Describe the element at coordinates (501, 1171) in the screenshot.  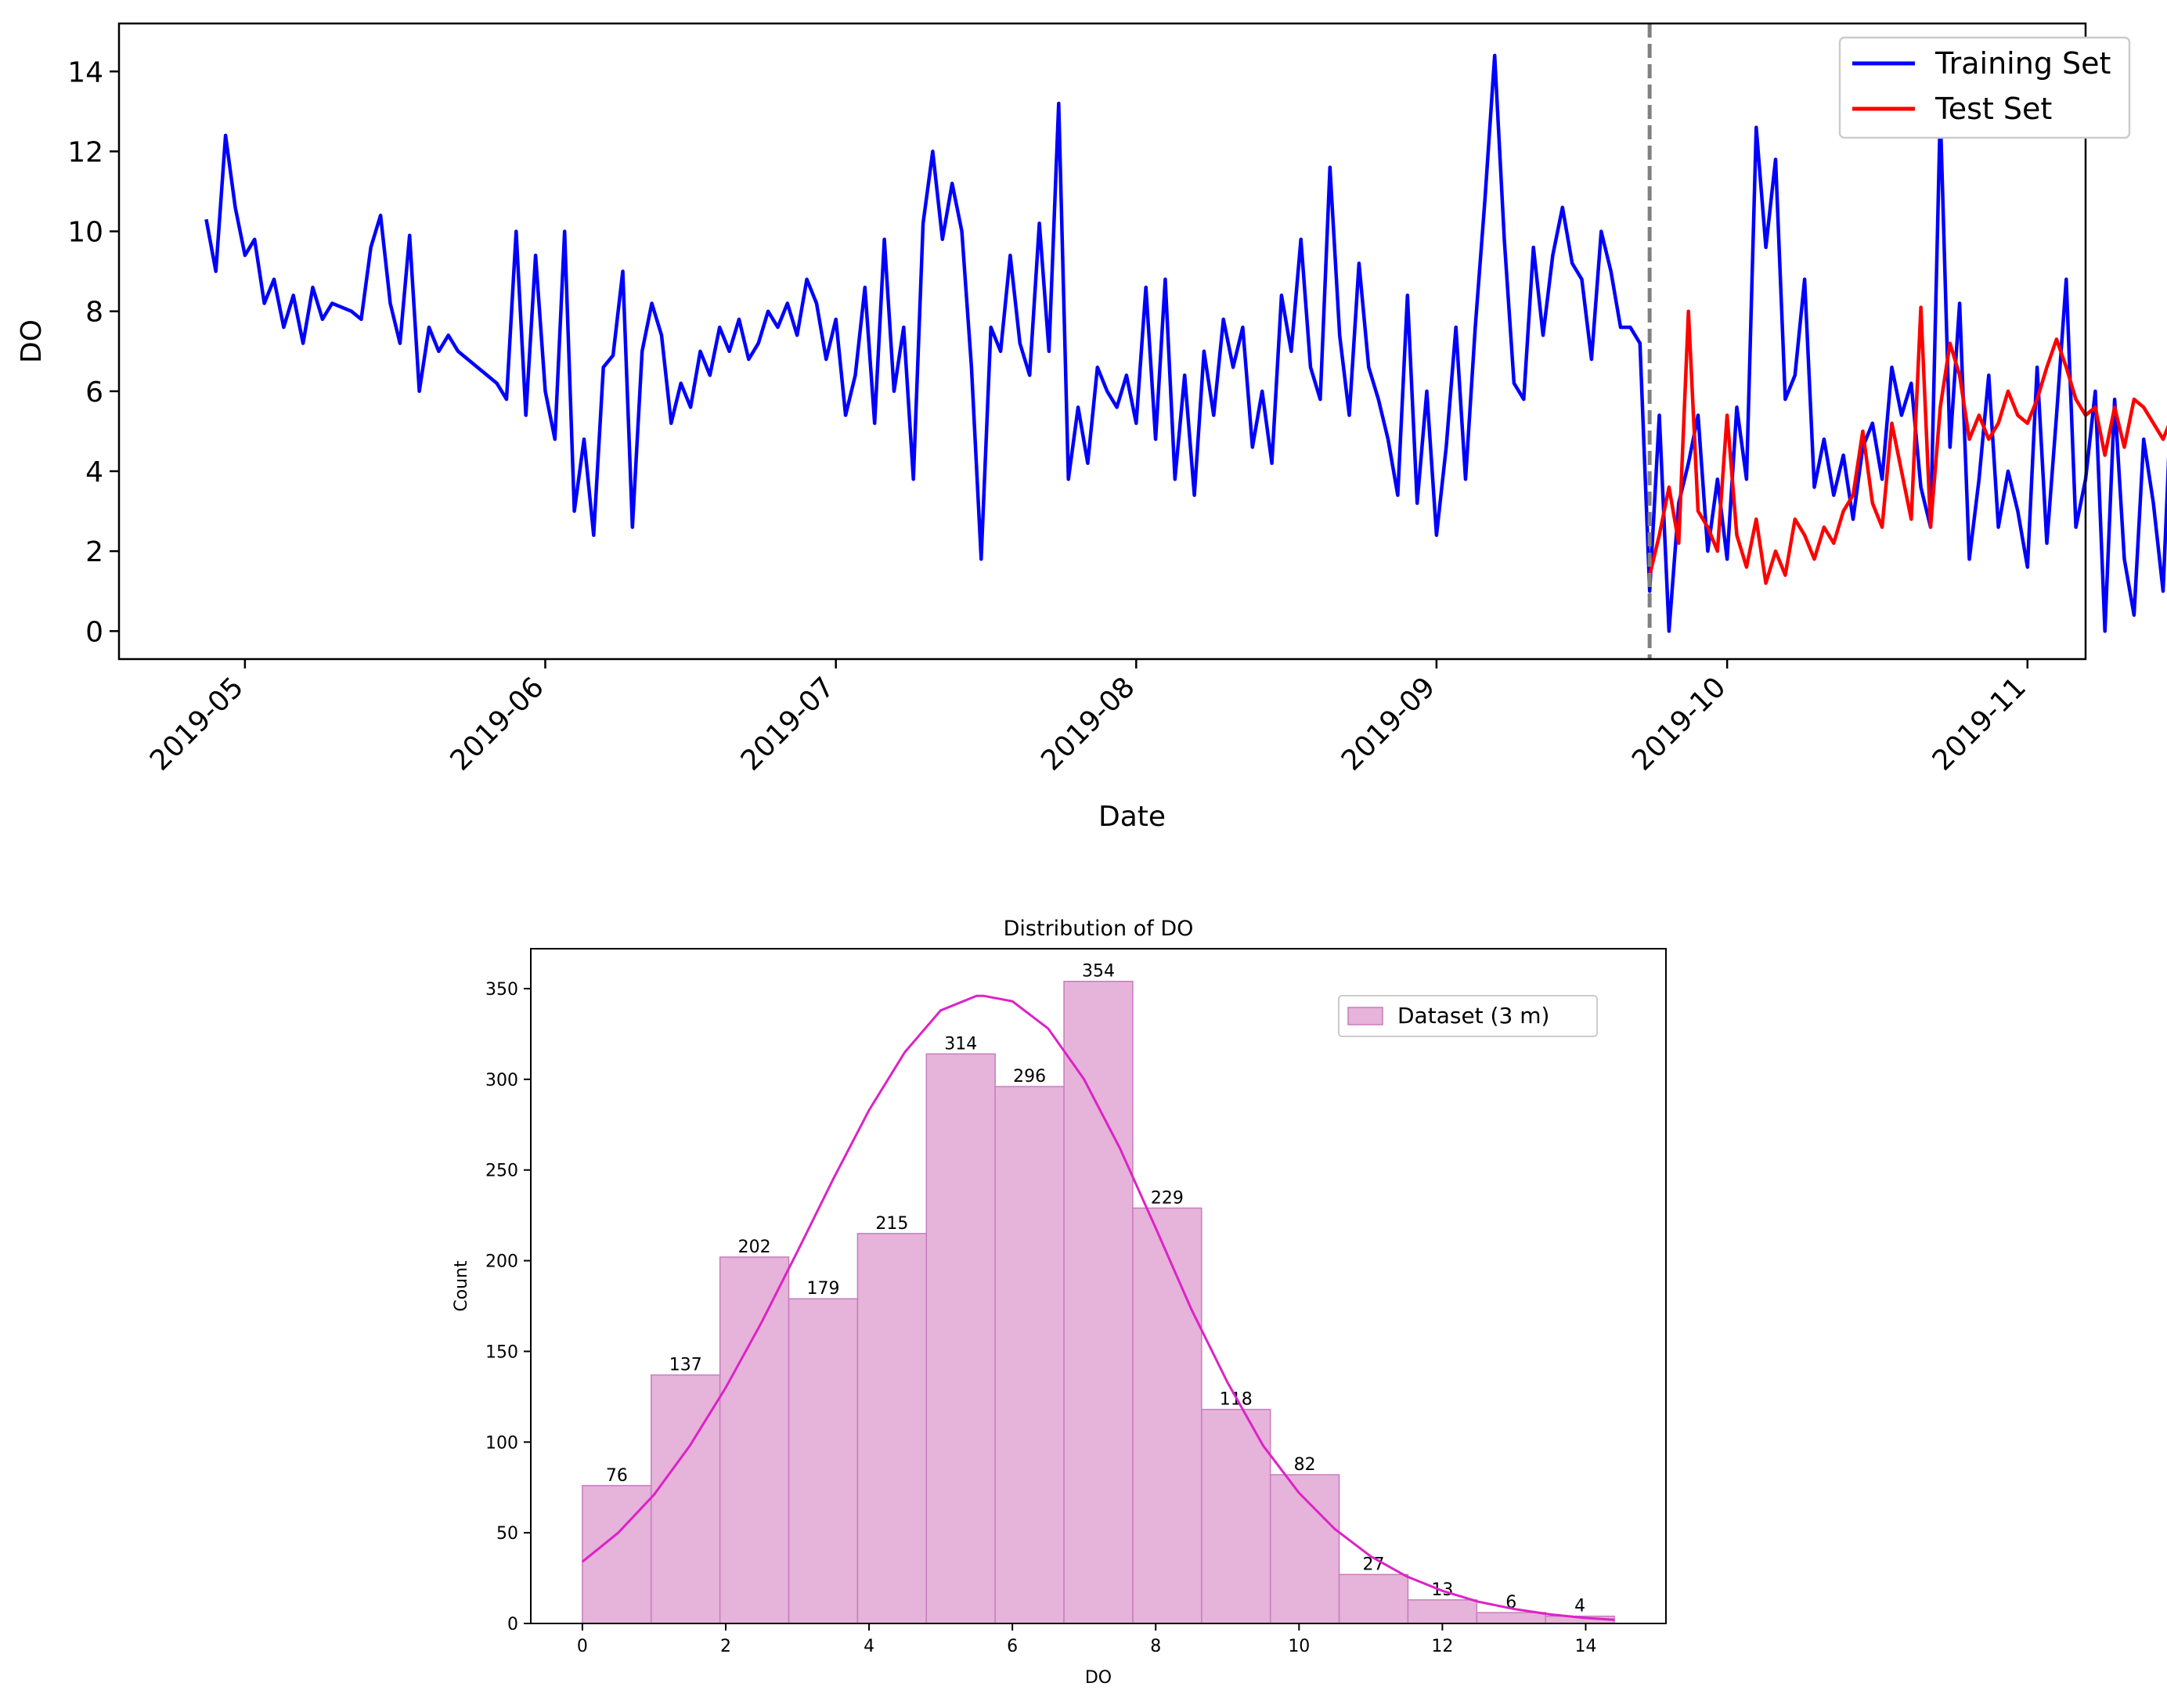
I see `histogram-y-tick-label: 250` at that location.